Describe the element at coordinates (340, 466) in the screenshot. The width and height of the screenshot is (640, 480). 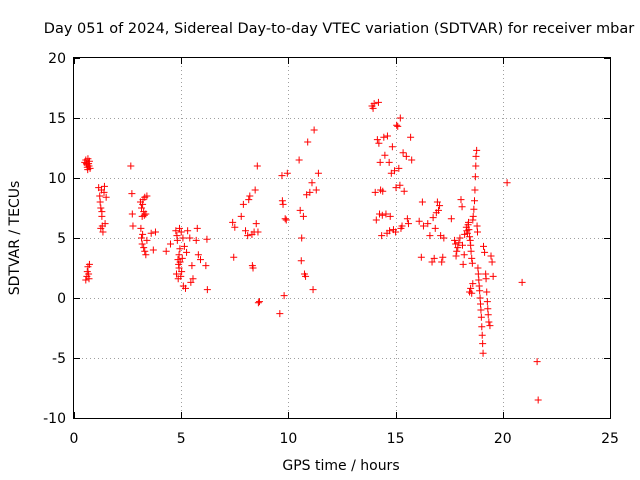
I see `x-axis-label: GPS time / hours` at that location.